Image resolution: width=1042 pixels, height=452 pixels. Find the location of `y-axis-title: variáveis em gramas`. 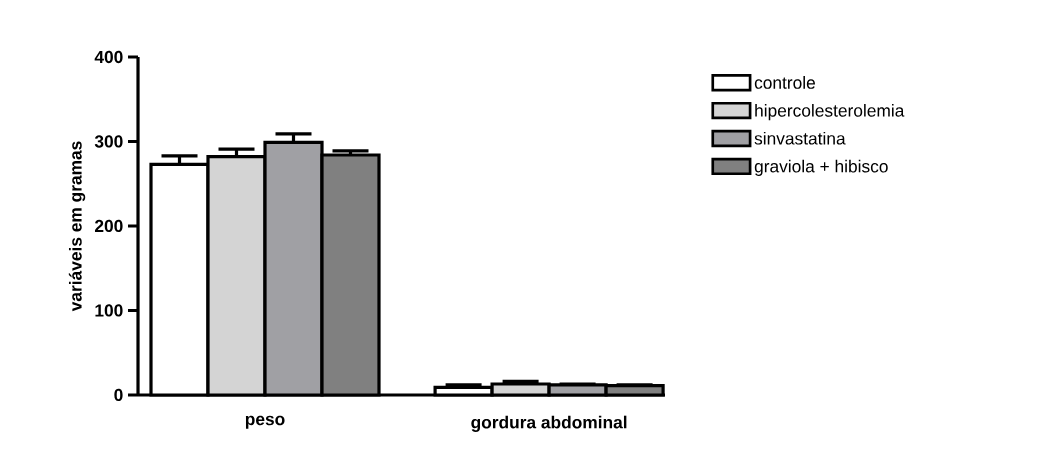

y-axis-title: variáveis em gramas is located at coordinates (77, 226).